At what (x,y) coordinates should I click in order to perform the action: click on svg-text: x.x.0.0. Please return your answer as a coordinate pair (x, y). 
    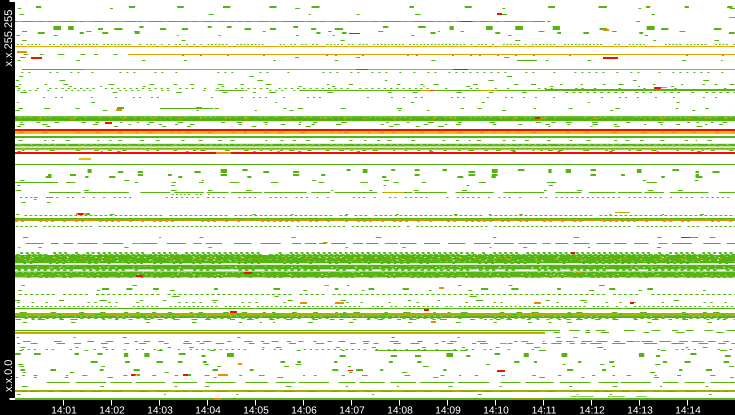
    Looking at the image, I should click on (9, 376).